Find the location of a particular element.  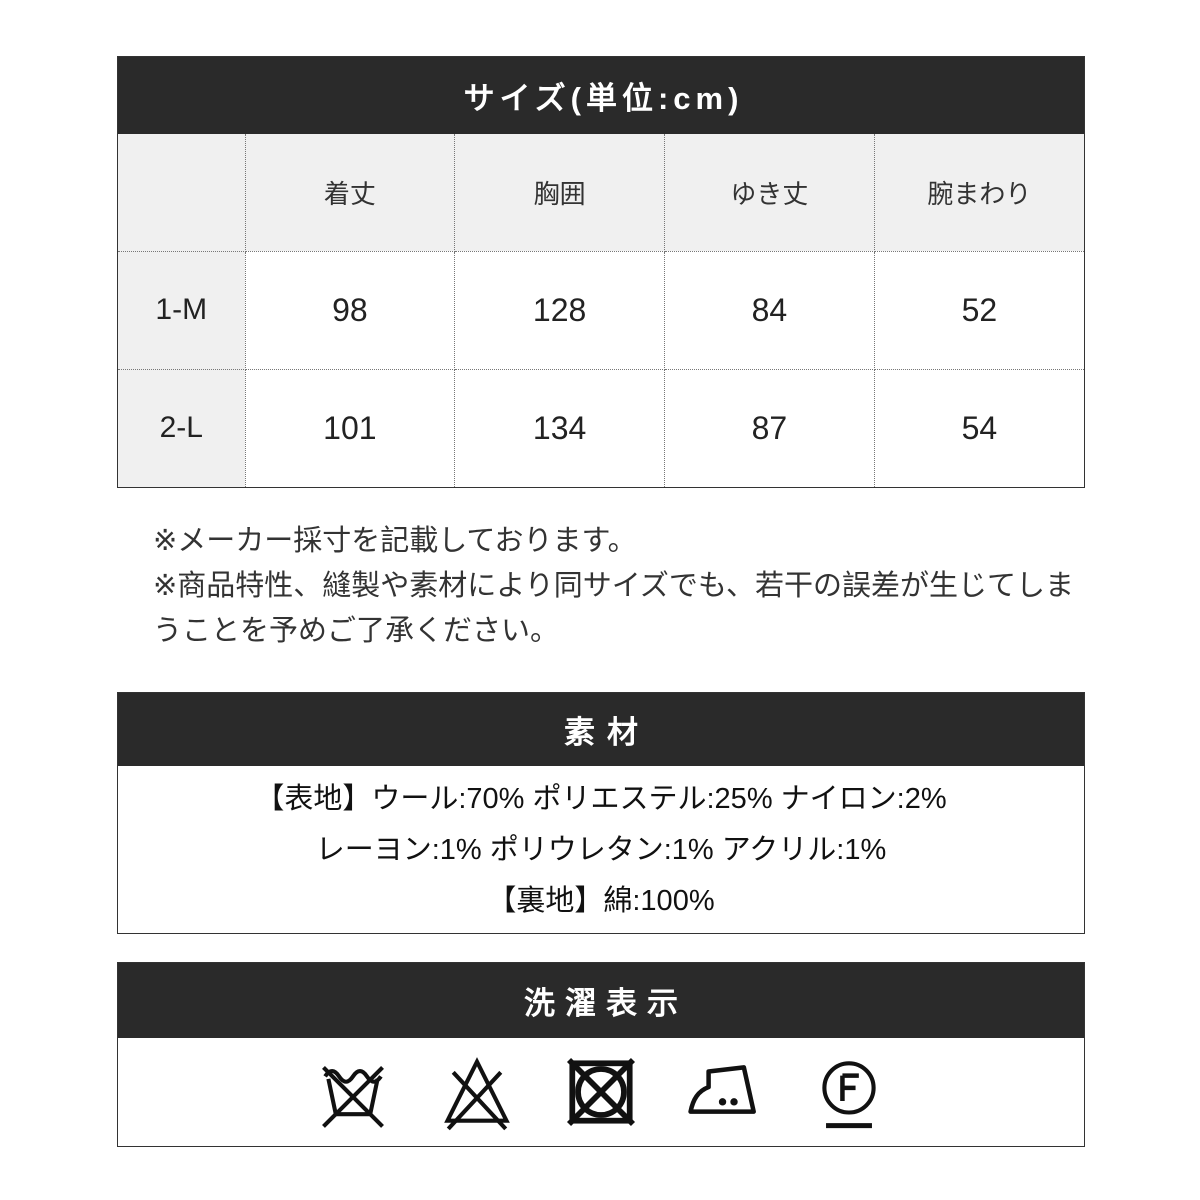

table-row: 2-L 101 134 87 54 is located at coordinates (601, 427).